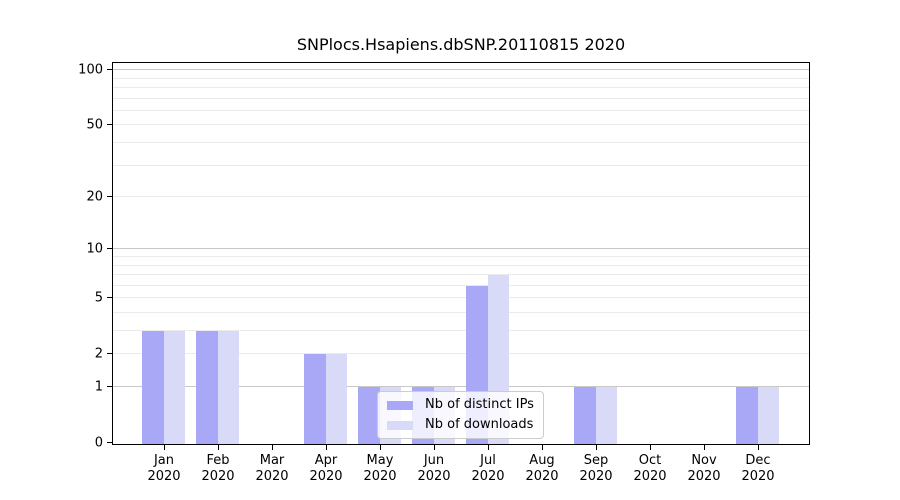 Image resolution: width=900 pixels, height=500 pixels. Describe the element at coordinates (460, 415) in the screenshot. I see `legend: Nb of distinct IPs Nb of downloads` at that location.